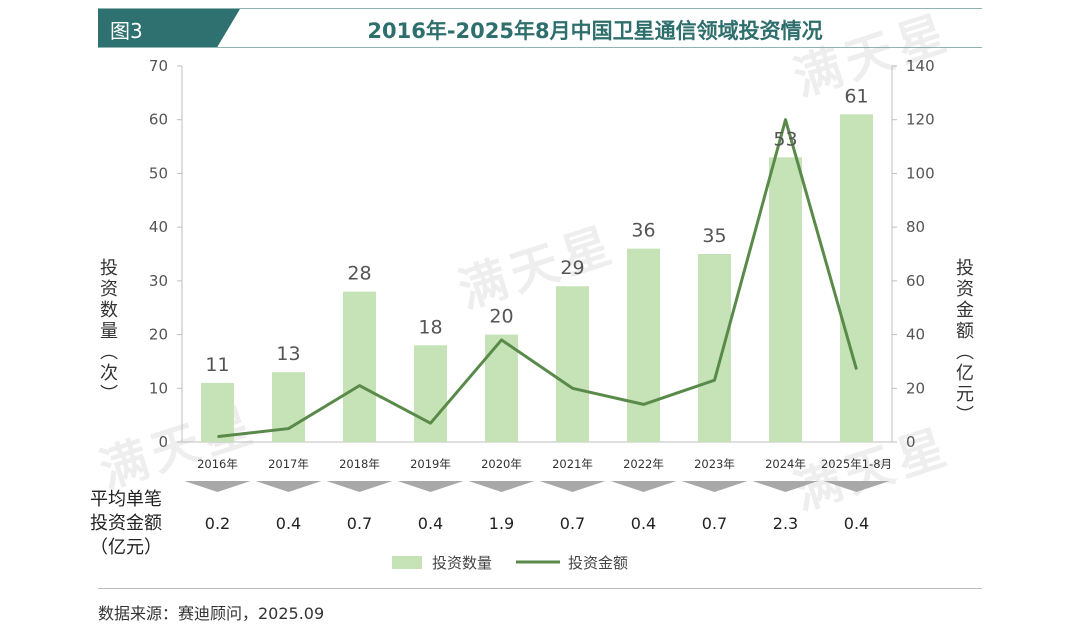 The height and width of the screenshot is (632, 1080). What do you see at coordinates (126, 31) in the screenshot?
I see `figure-label: 图3` at bounding box center [126, 31].